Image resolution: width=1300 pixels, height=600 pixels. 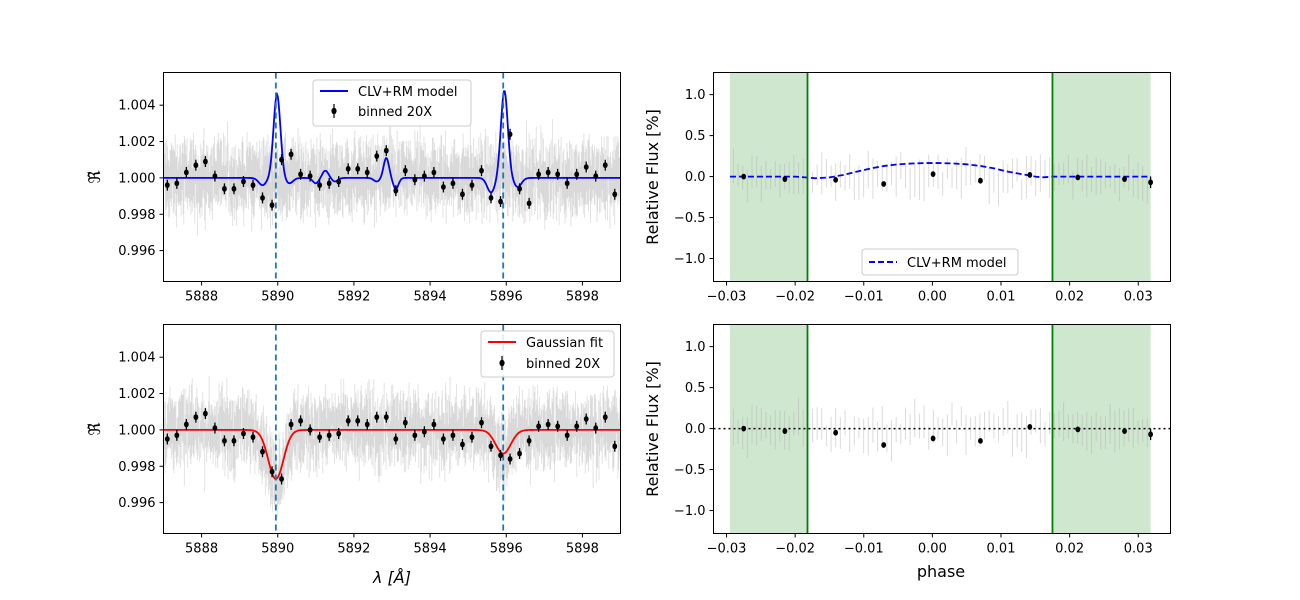 What do you see at coordinates (506, 549) in the screenshot?
I see `x-tick-label: 5896` at bounding box center [506, 549].